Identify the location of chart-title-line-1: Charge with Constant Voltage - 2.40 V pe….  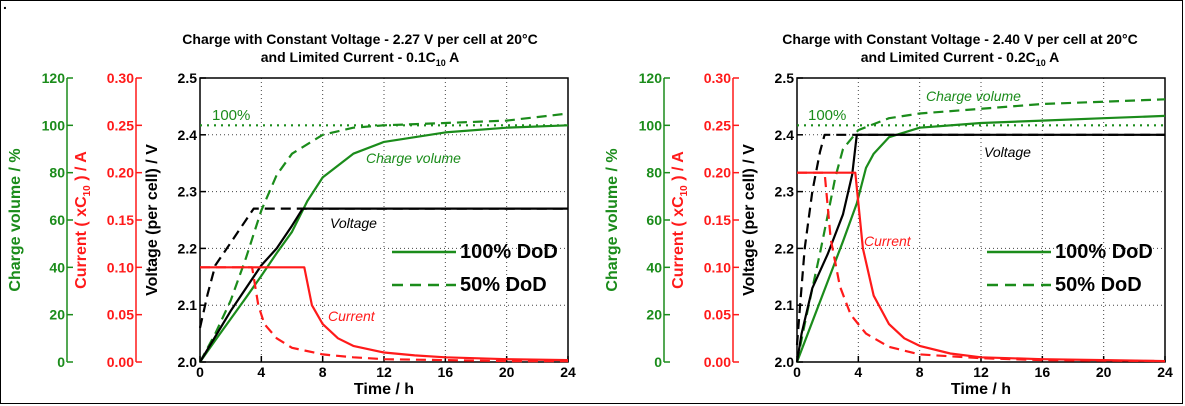
(959, 39).